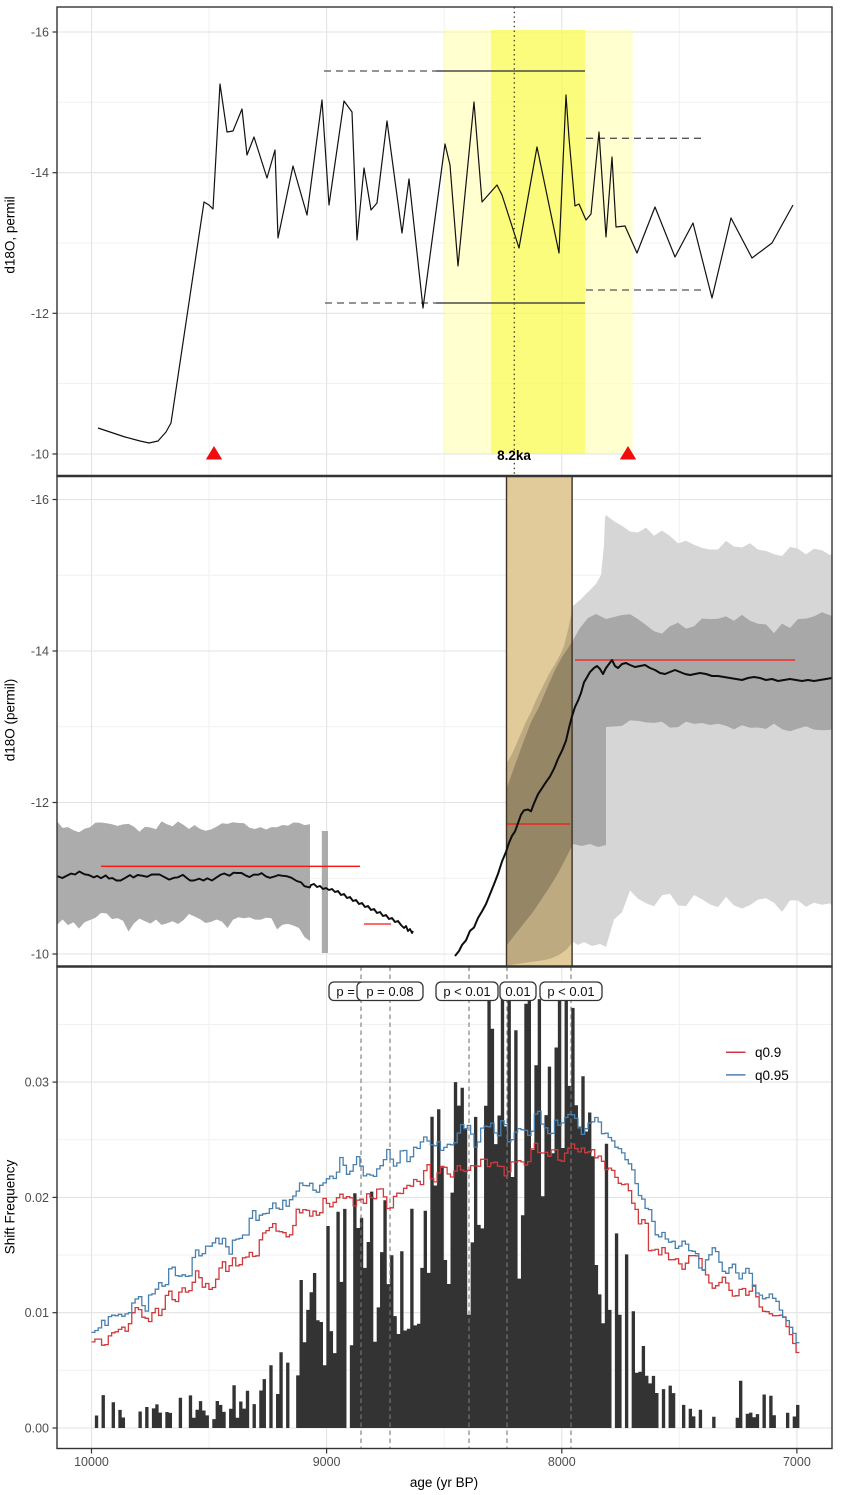 Image resolution: width=841 pixels, height=1495 pixels. What do you see at coordinates (10, 720) in the screenshot?
I see `svg-text: d18O (permil)` at bounding box center [10, 720].